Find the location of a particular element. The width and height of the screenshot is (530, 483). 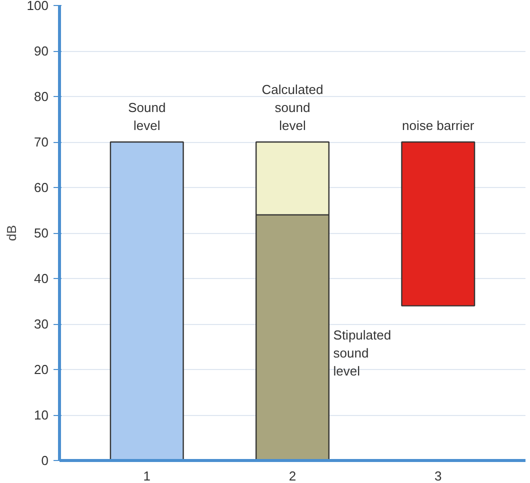

y-tick-label: 90 is located at coordinates (41, 51).